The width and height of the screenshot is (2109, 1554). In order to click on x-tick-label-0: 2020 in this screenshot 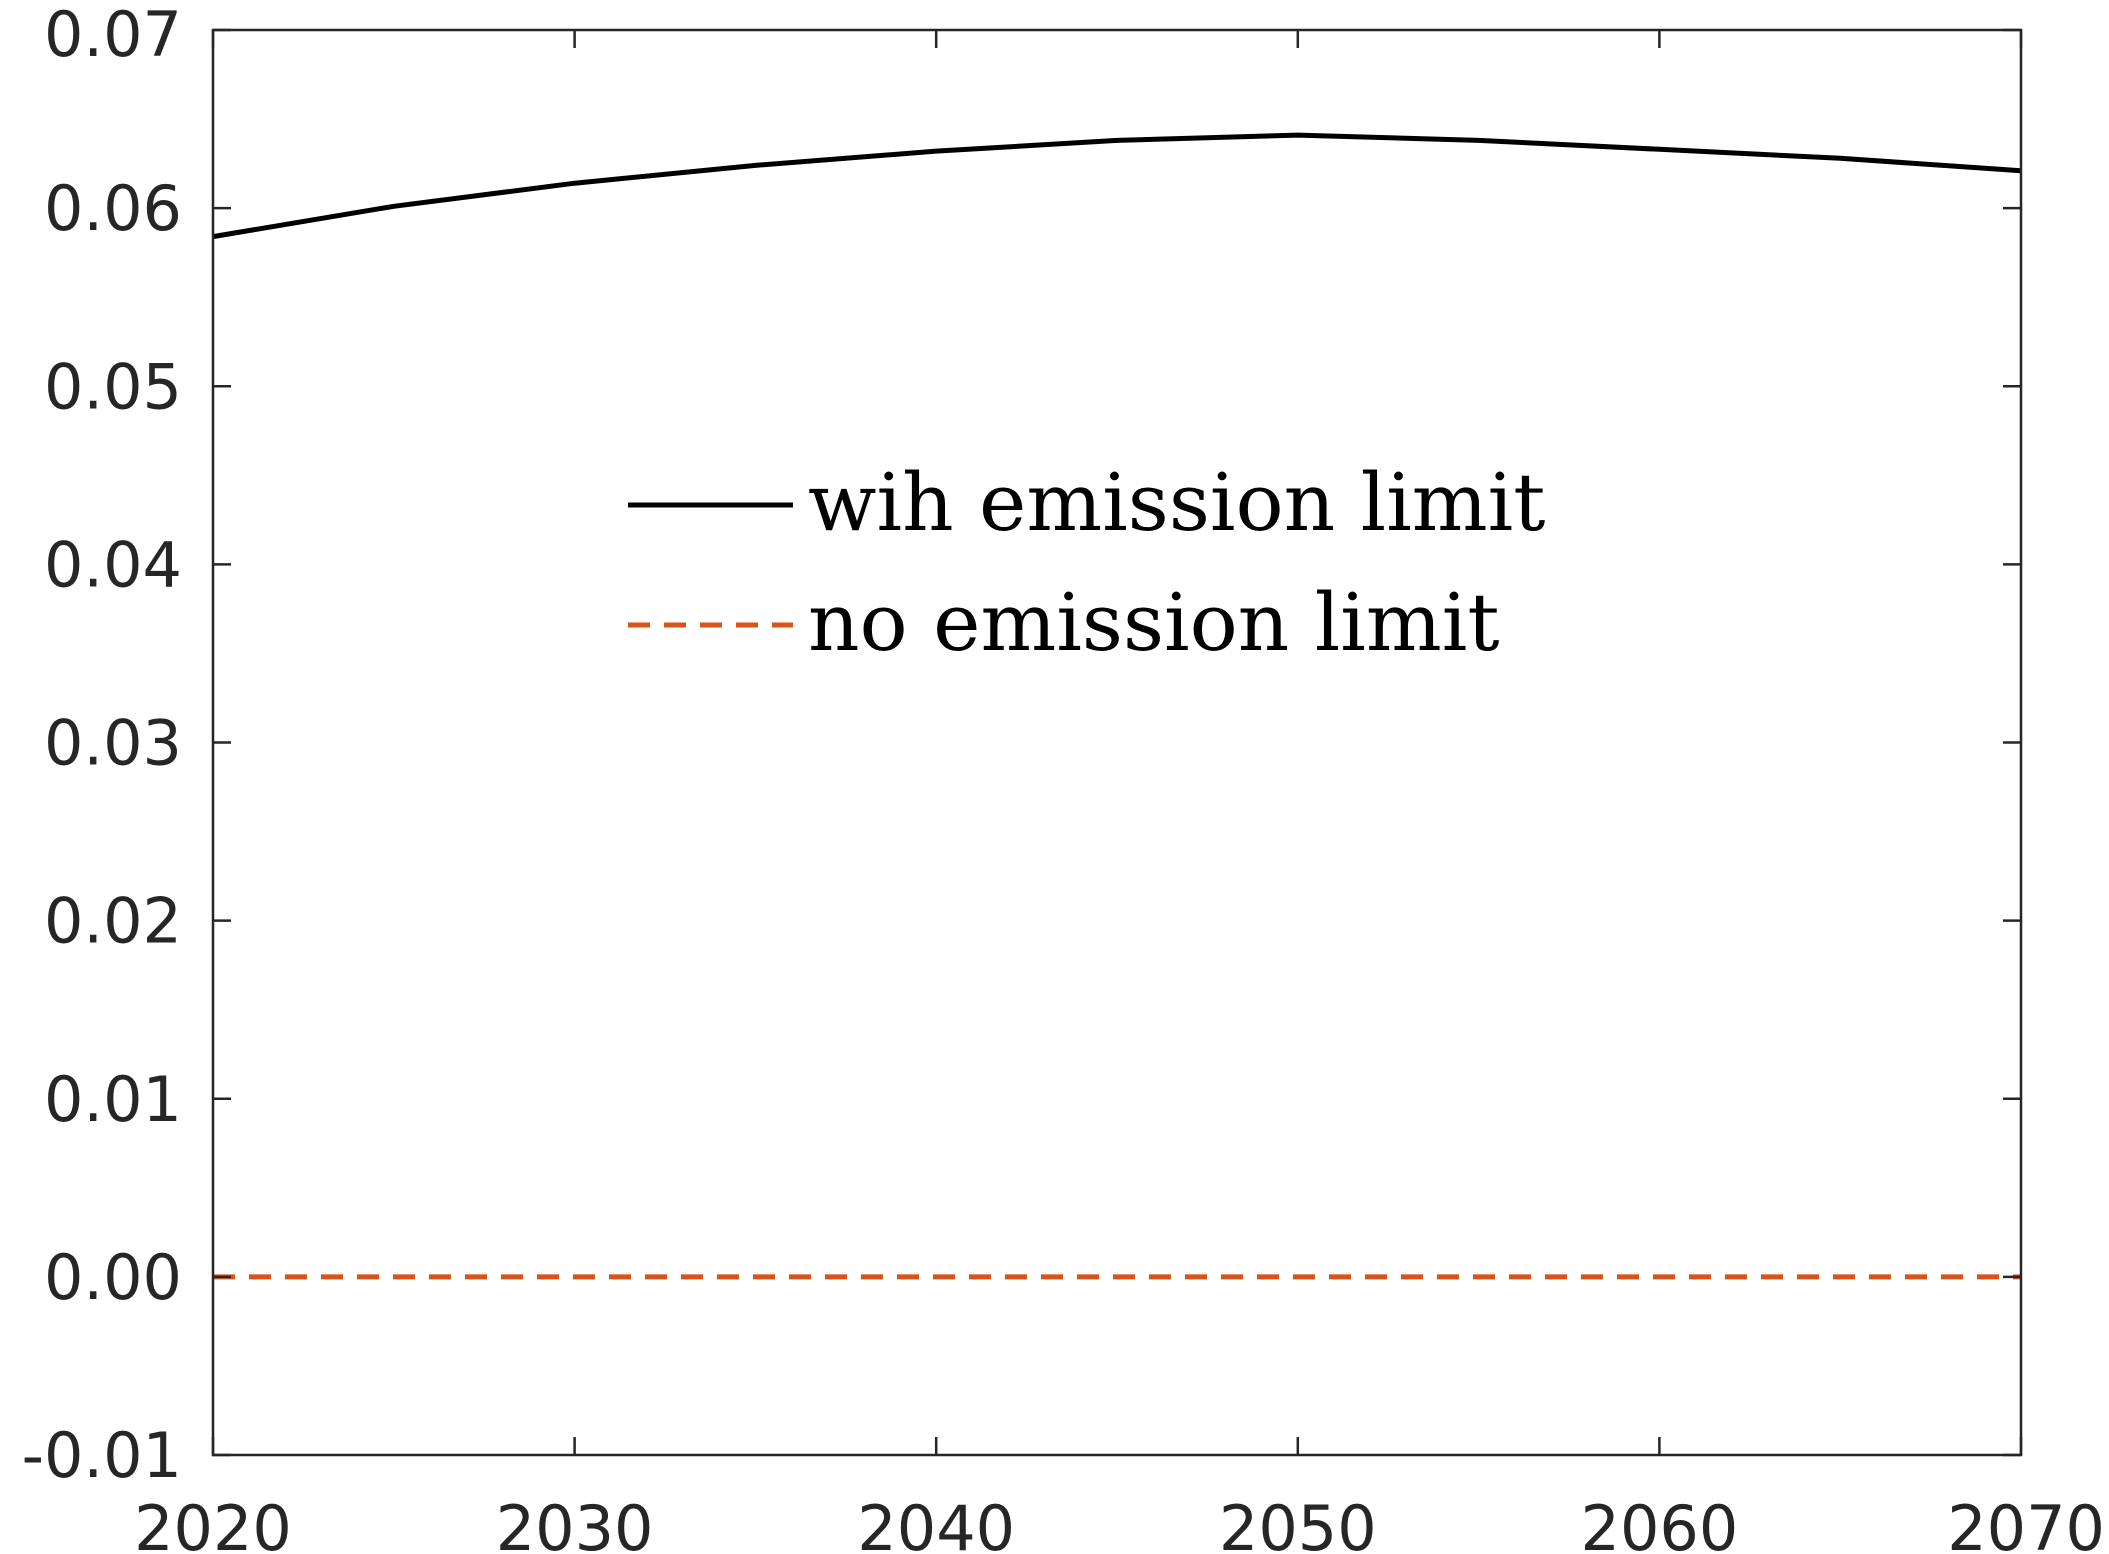, I will do `click(213, 1523)`.